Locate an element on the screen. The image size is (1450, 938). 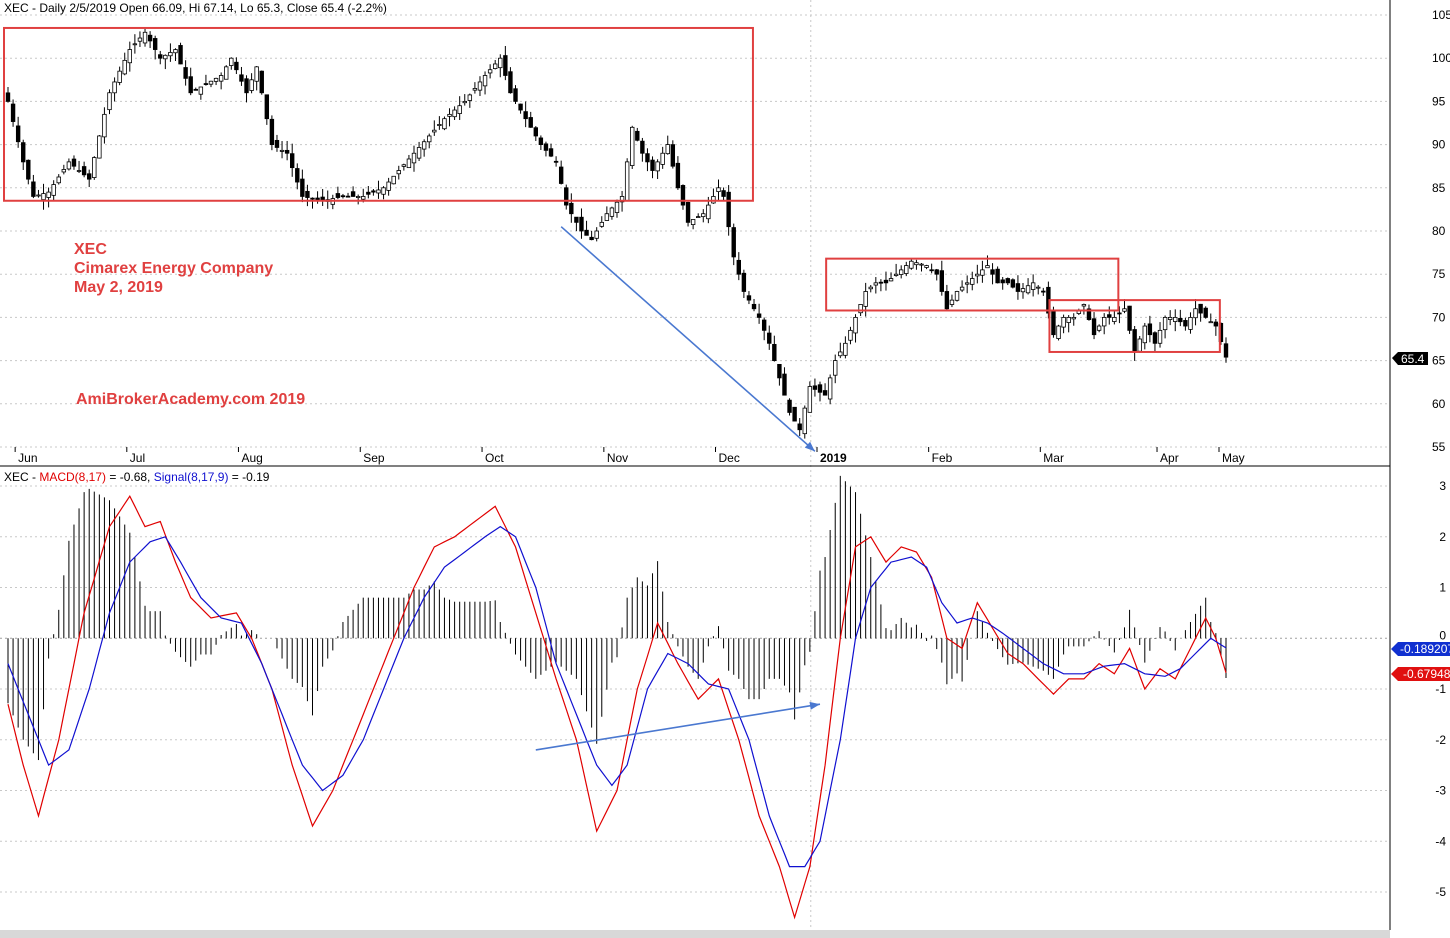
macd-tick-label: 3 is located at coordinates (1442, 486).